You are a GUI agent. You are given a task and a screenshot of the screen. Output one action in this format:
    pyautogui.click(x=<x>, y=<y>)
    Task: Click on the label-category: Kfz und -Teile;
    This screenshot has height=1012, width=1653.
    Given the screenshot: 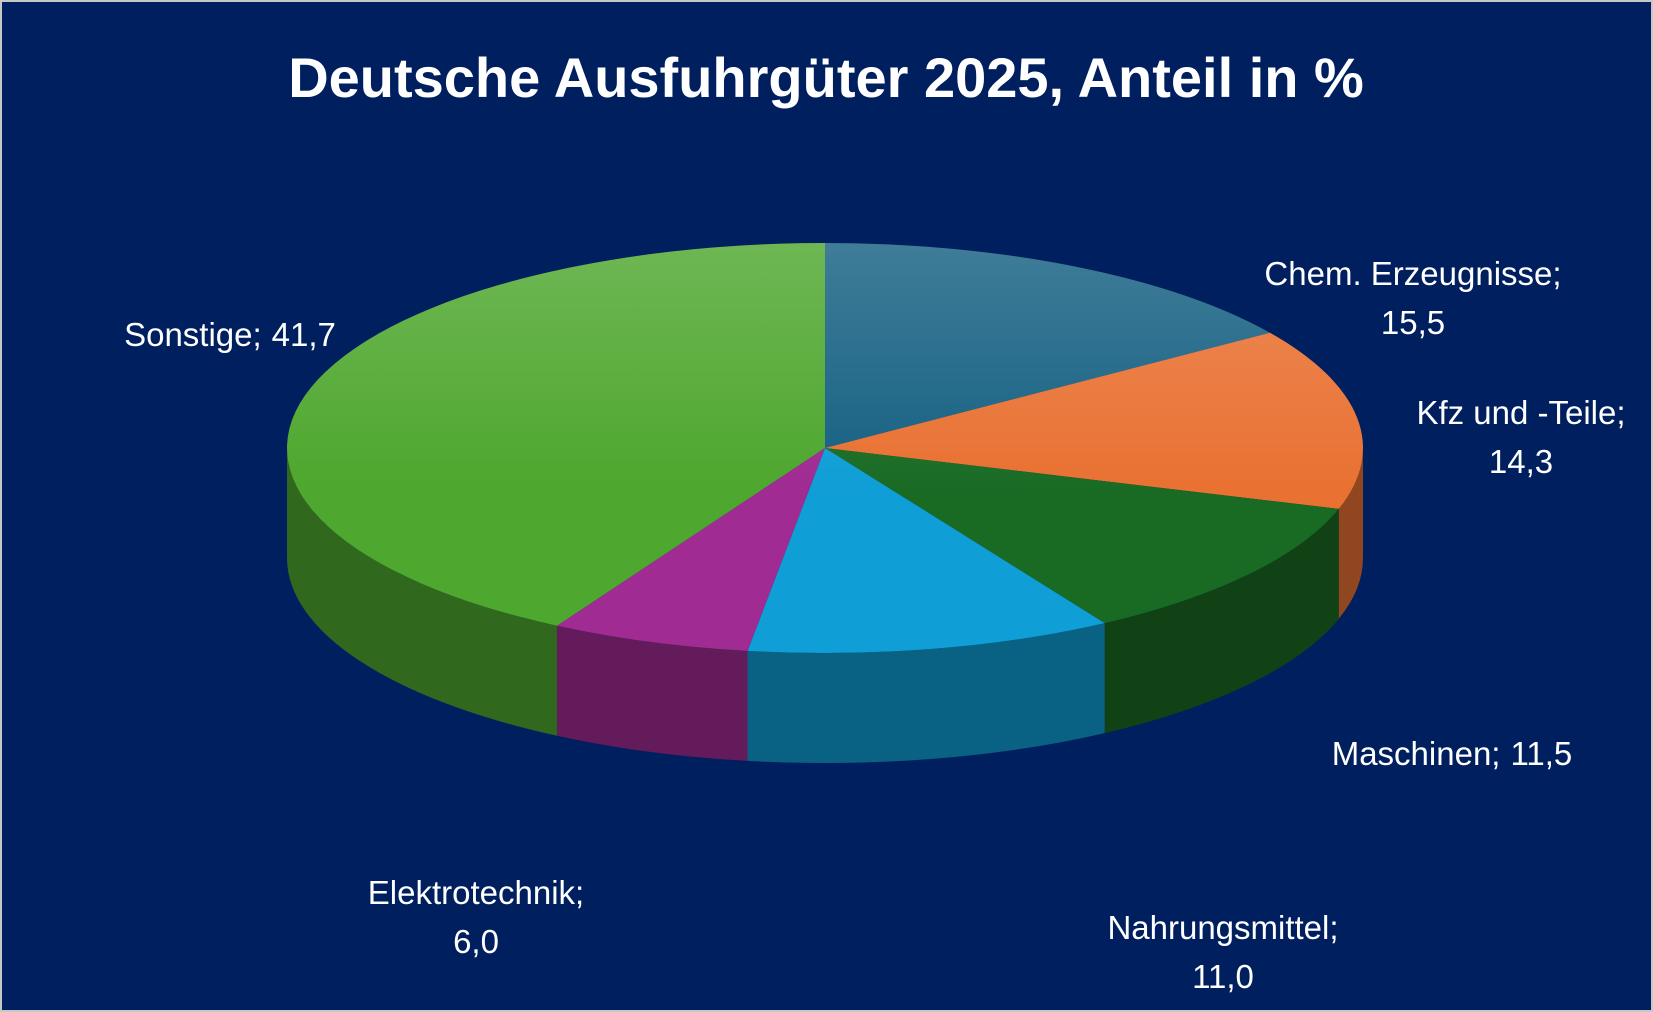 What is the action you would take?
    pyautogui.click(x=1520, y=412)
    